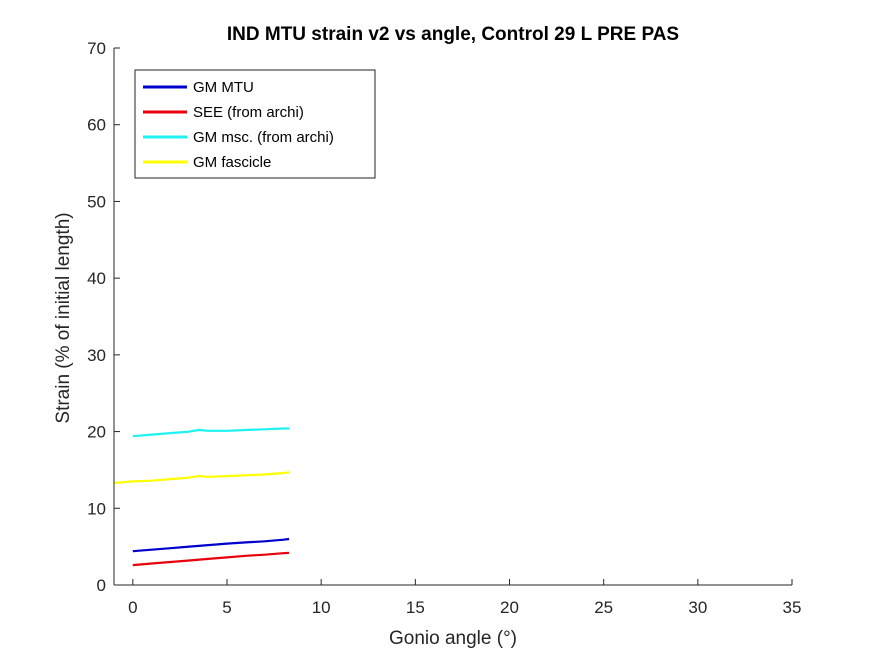  I want to click on legend-label: GM msc. (from archi), so click(263, 137).